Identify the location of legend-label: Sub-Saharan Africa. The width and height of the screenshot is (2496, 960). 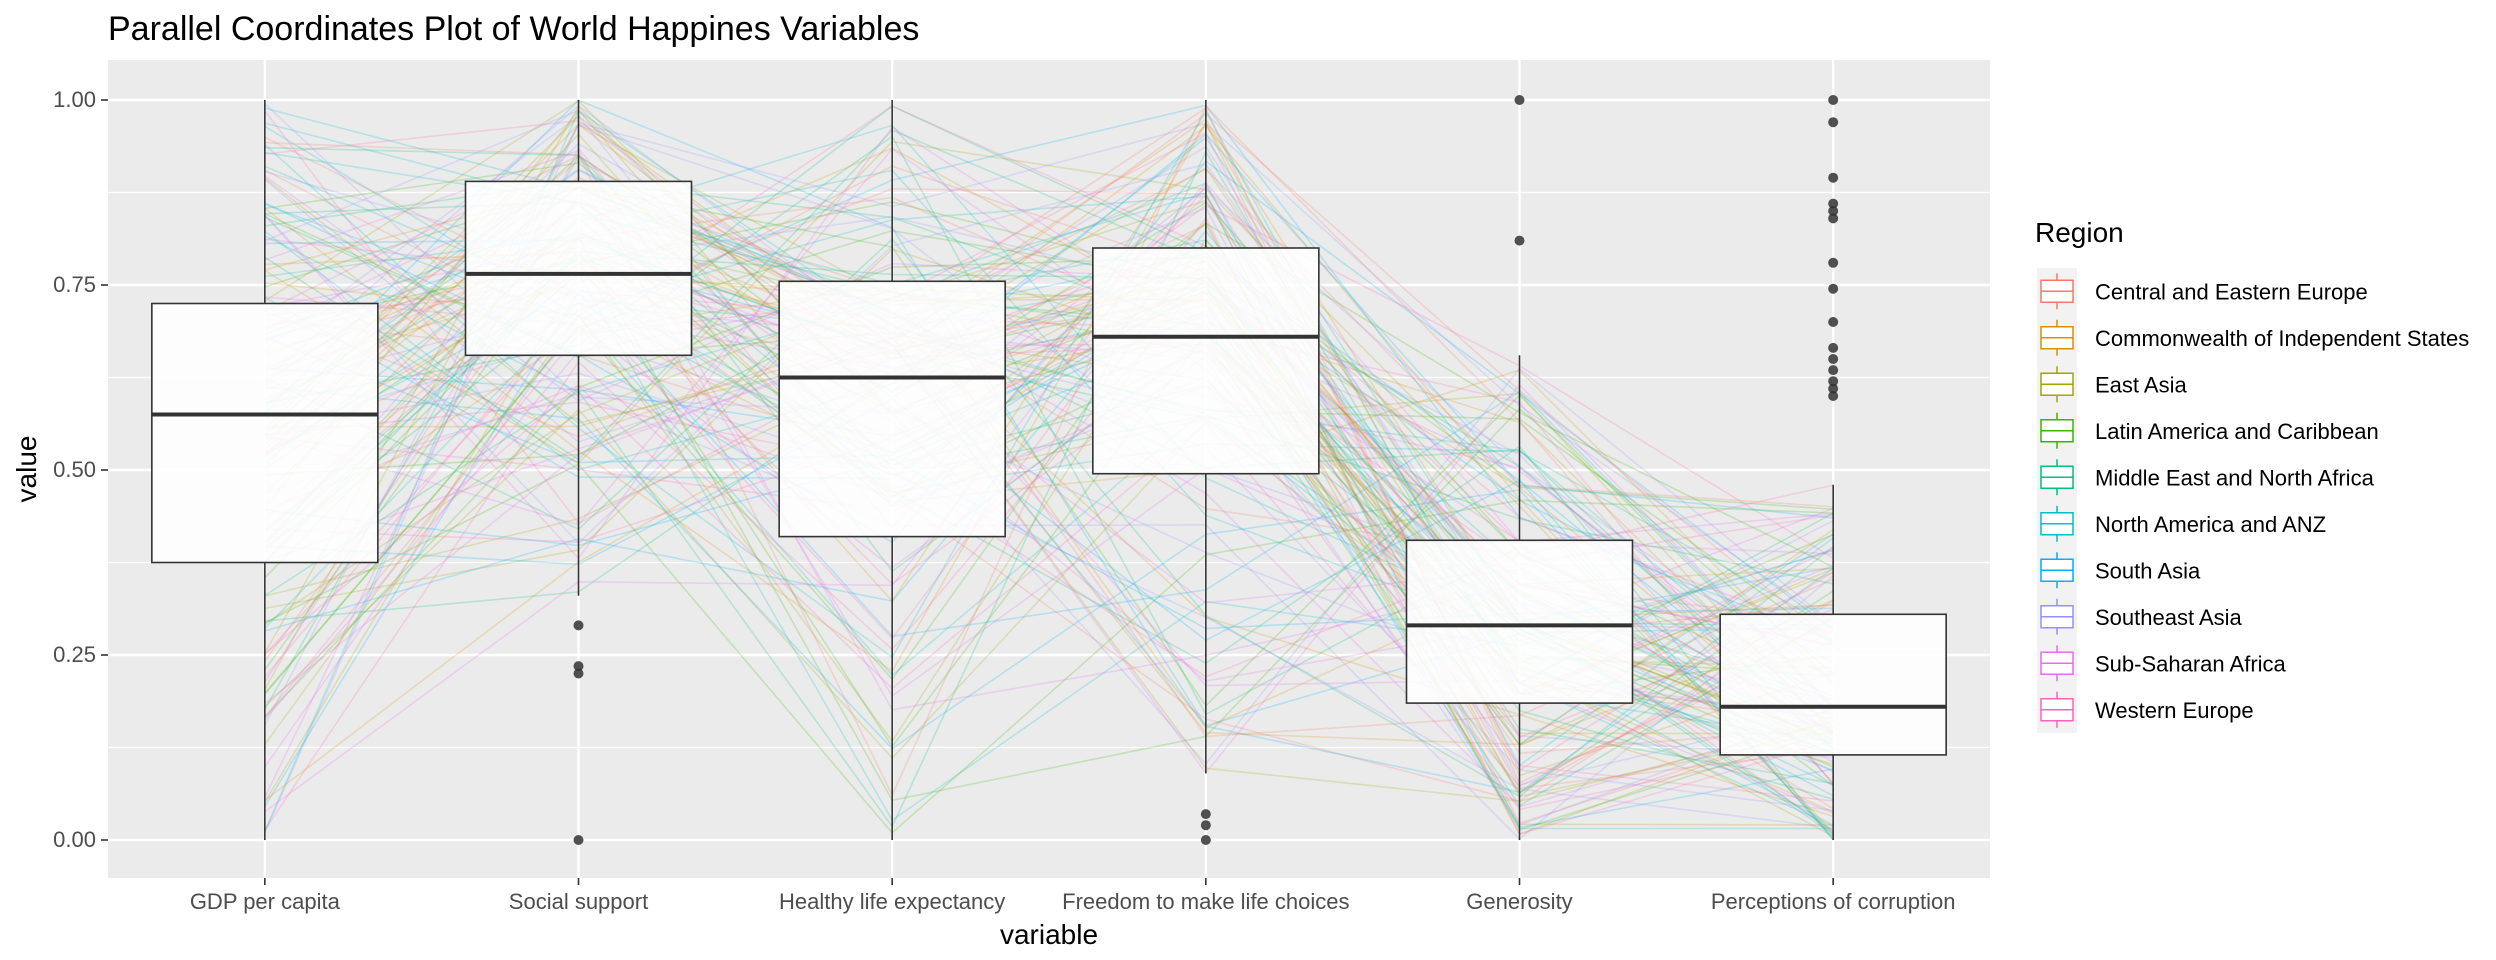
(2191, 663).